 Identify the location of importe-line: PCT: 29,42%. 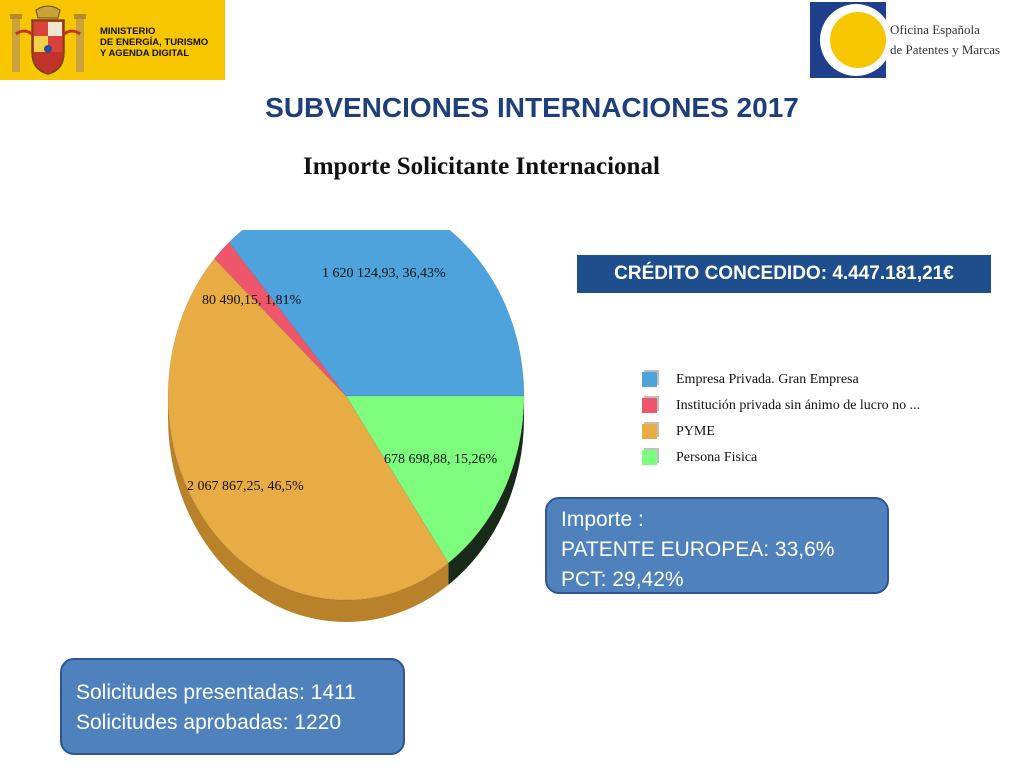
(622, 579).